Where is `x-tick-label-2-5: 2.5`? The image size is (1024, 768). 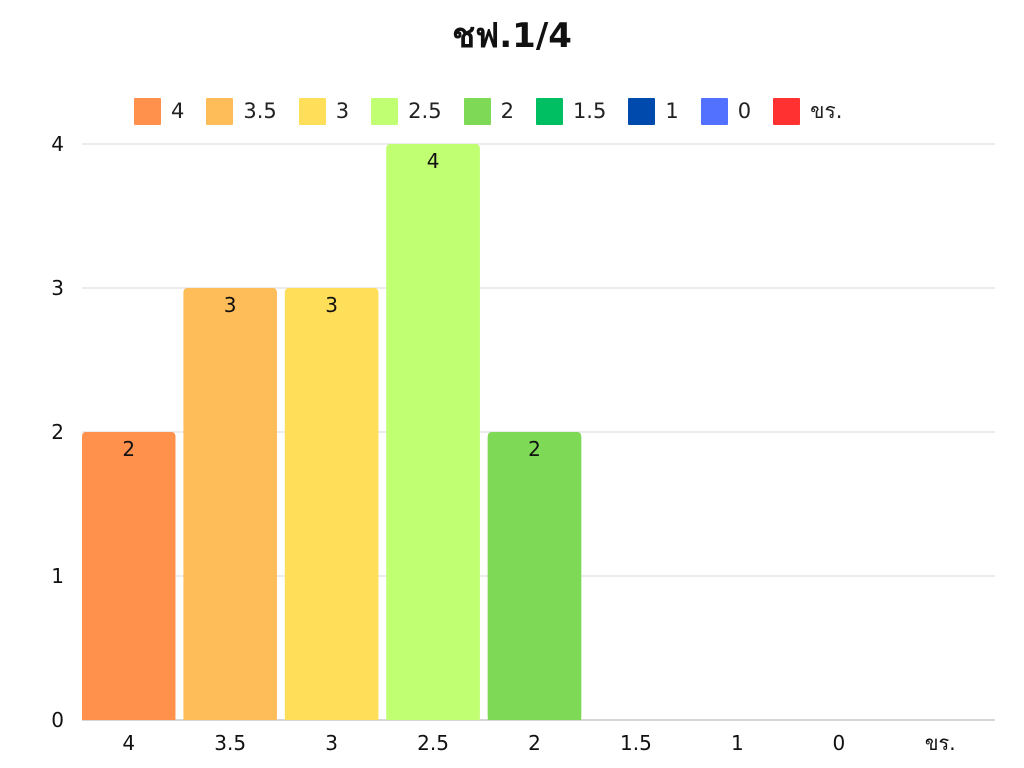
x-tick-label-2-5: 2.5 is located at coordinates (433, 743).